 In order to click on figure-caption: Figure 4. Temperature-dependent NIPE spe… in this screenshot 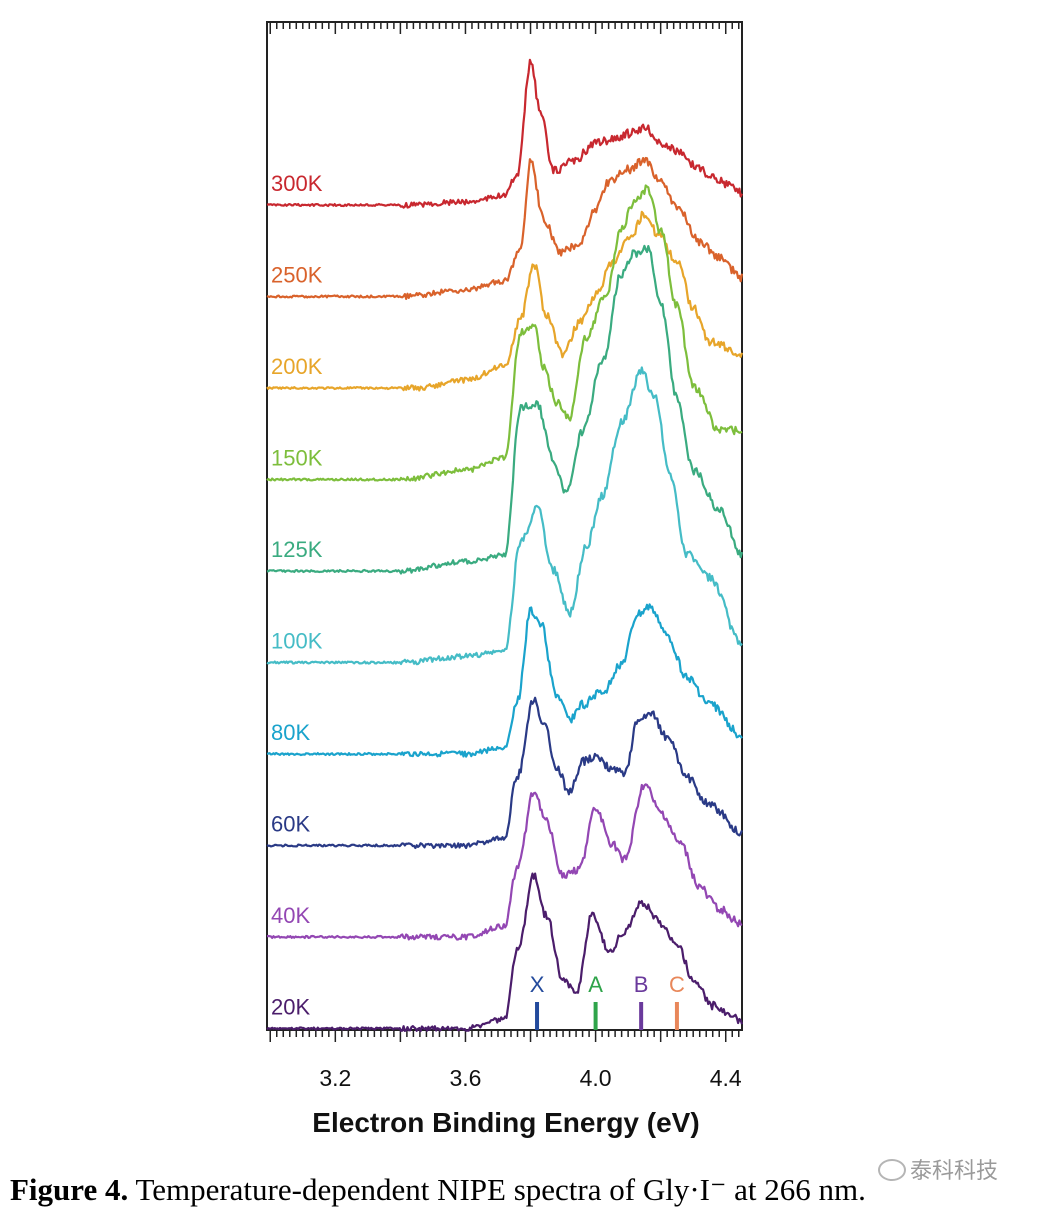, I will do `click(530, 1190)`.